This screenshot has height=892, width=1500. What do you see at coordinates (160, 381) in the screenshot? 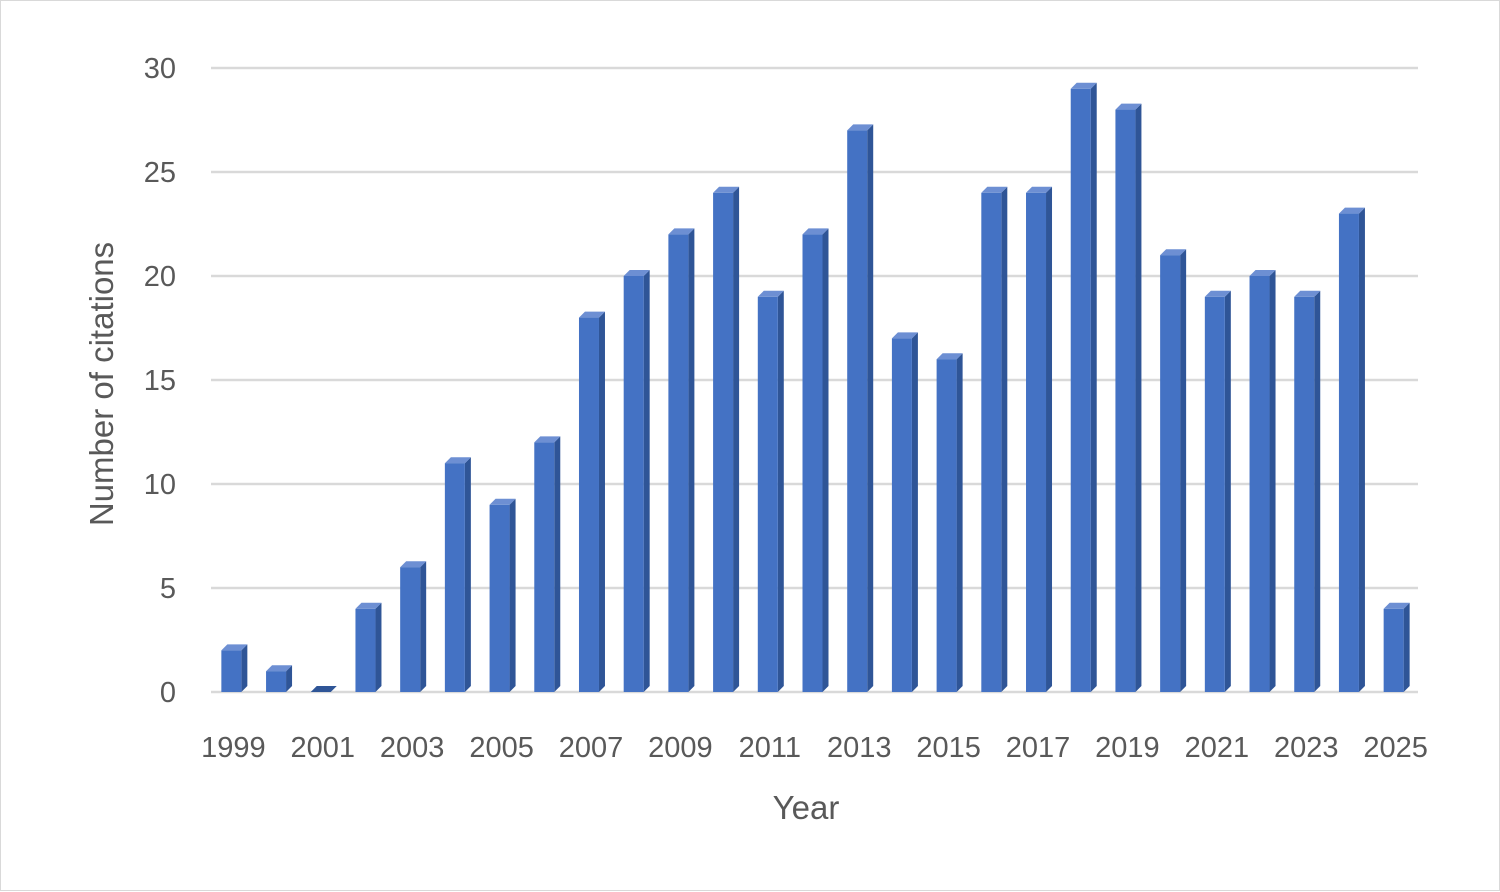
I see `y-axis-ticks: 0 5 10 15 20 25 30` at bounding box center [160, 381].